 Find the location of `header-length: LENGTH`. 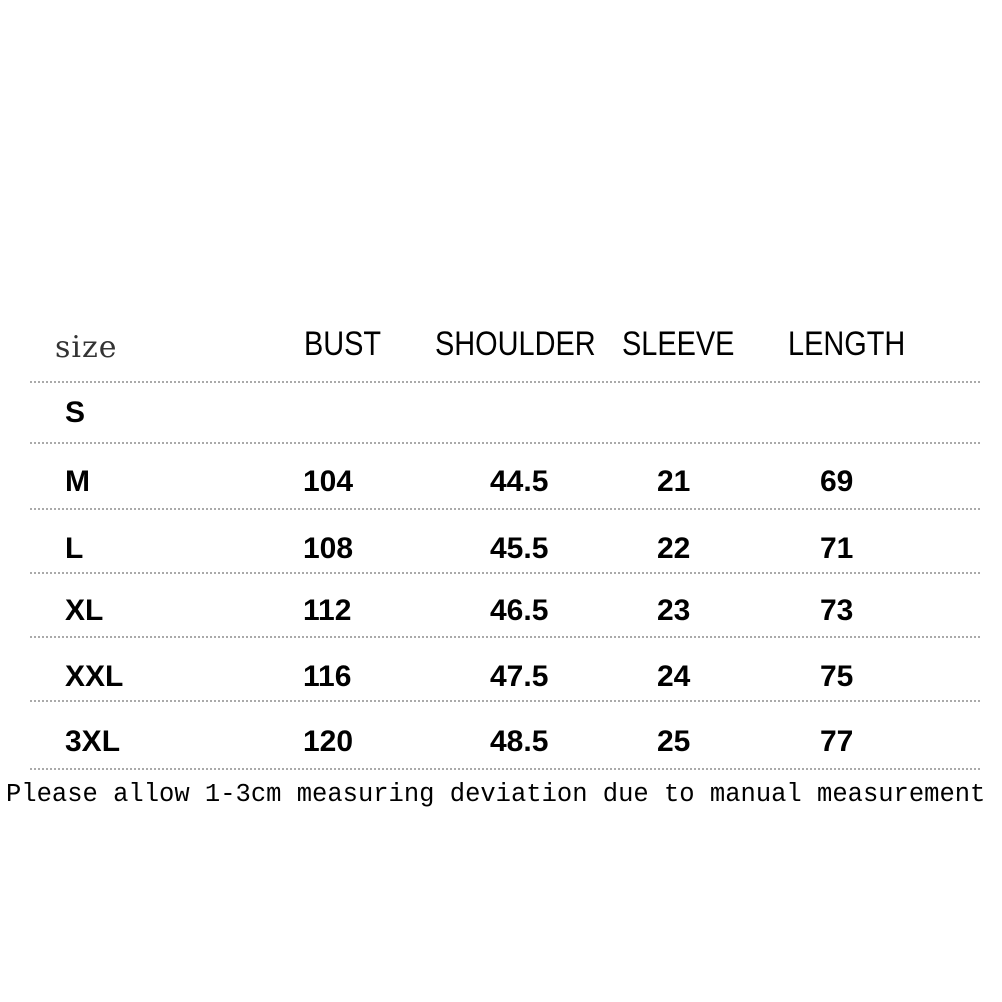

header-length: LENGTH is located at coordinates (847, 344).